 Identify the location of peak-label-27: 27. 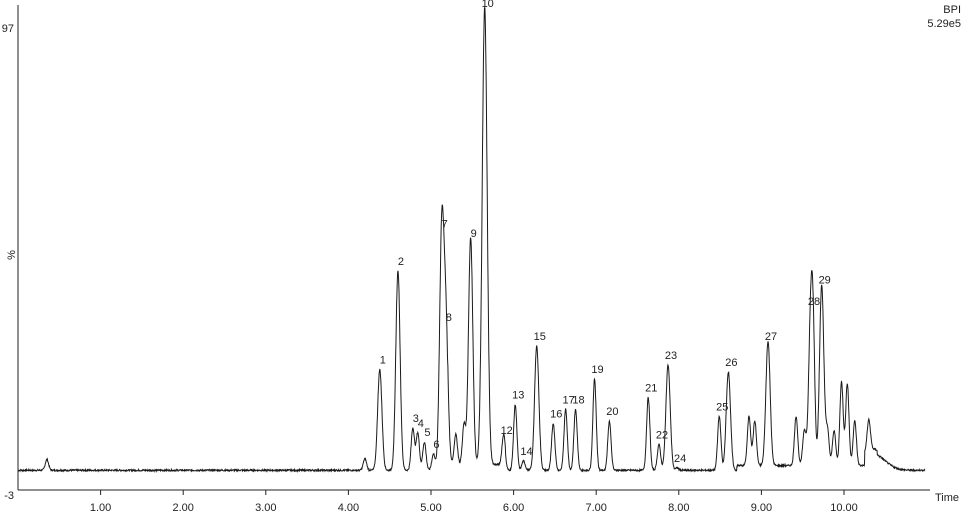
(771, 337).